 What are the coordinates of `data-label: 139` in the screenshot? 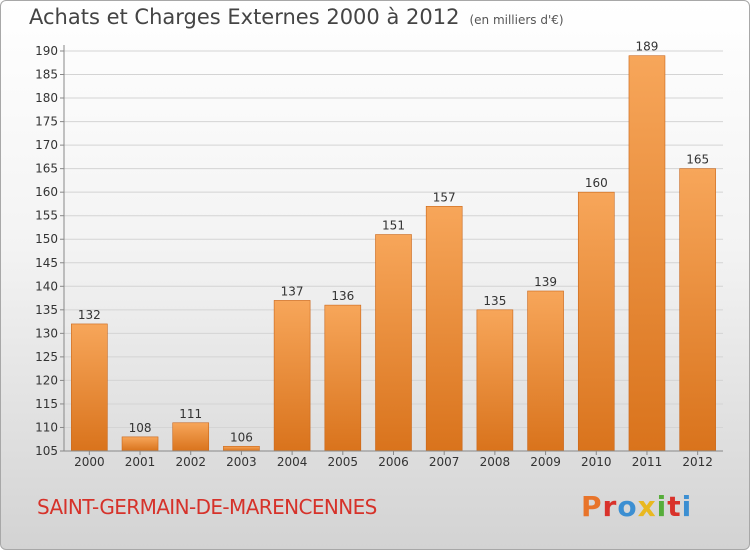 It's located at (545, 282).